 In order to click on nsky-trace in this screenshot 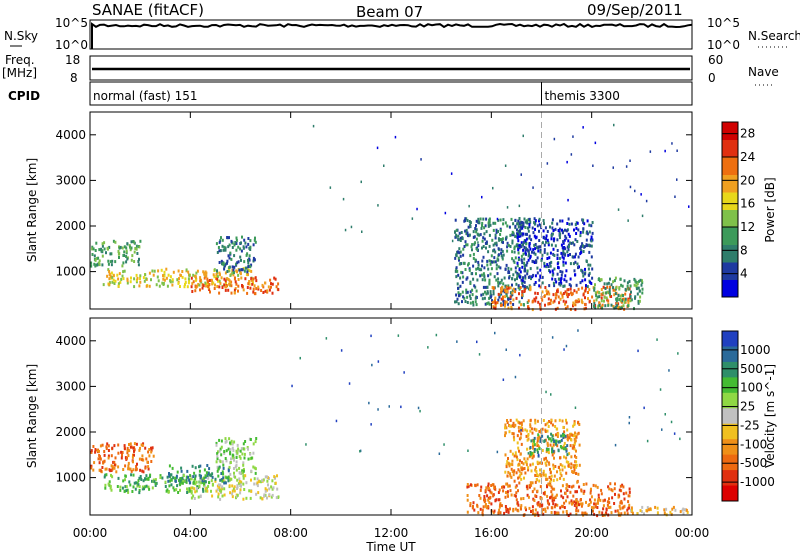, I will do `click(392, 35)`.